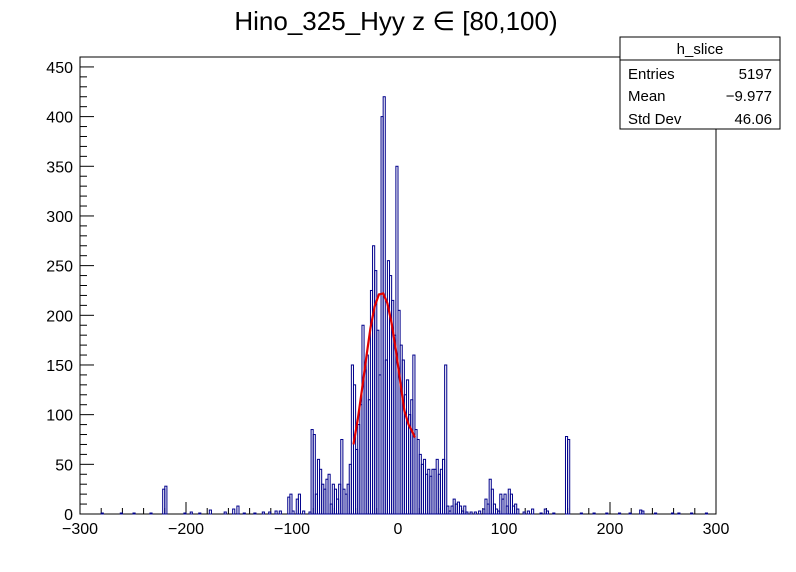 The image size is (796, 572). Describe the element at coordinates (59, 316) in the screenshot. I see `y-tick-label: 200` at that location.